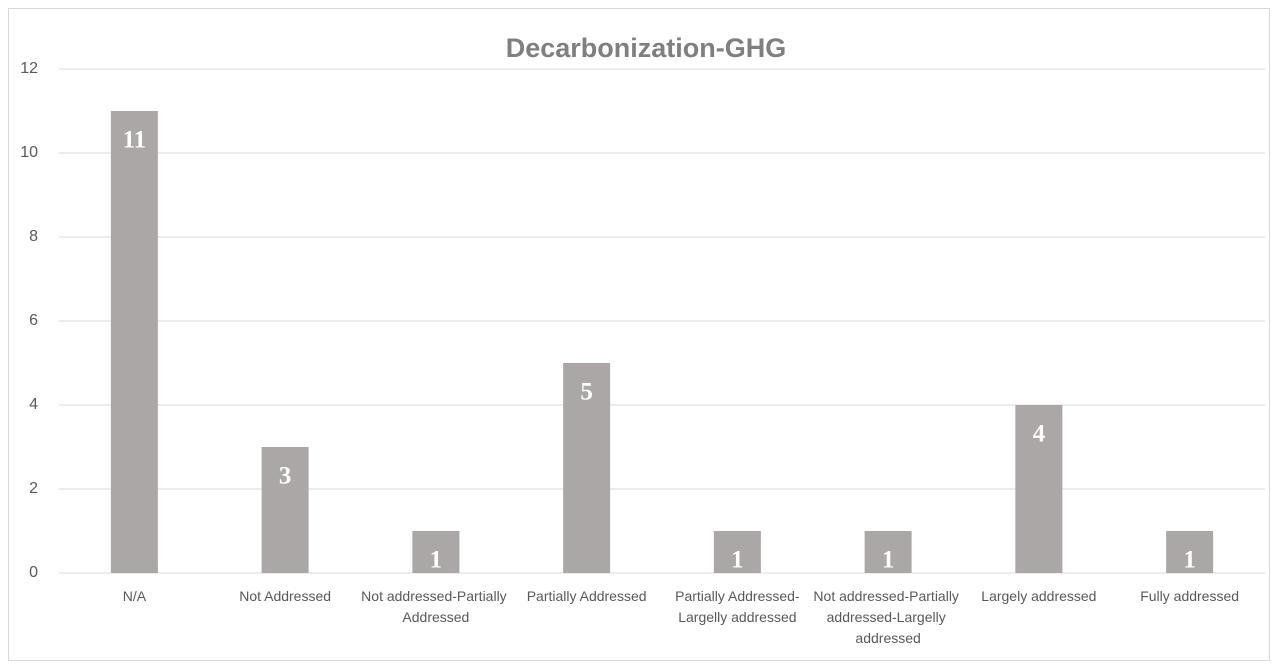 The width and height of the screenshot is (1277, 671). What do you see at coordinates (33, 572) in the screenshot?
I see `y-tick-label: 0` at bounding box center [33, 572].